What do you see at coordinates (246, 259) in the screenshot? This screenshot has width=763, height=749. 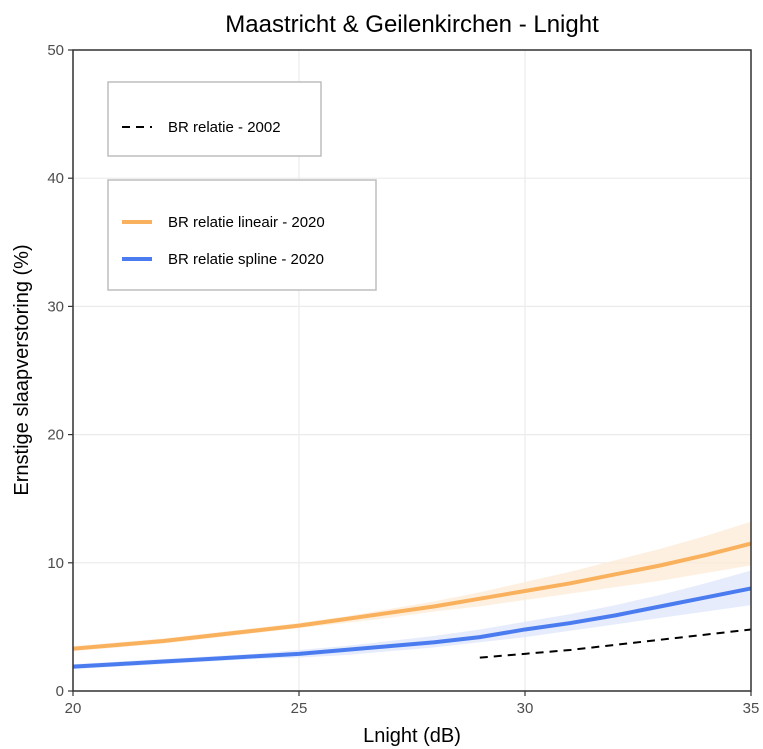 I see `legend-label-spline: BR relatie spline - 2020` at bounding box center [246, 259].